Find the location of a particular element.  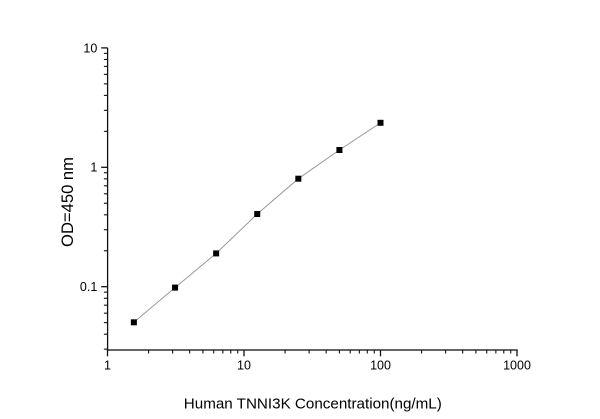

svg-text: 1000 is located at coordinates (517, 366).